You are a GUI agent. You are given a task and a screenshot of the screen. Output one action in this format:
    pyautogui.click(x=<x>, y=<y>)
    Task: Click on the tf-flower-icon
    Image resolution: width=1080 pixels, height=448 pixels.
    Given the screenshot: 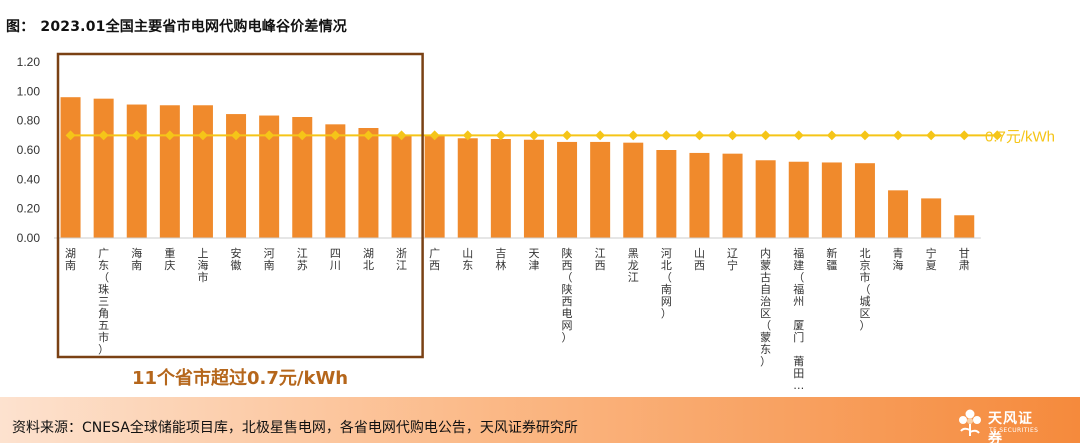 What is the action you would take?
    pyautogui.click(x=970, y=422)
    